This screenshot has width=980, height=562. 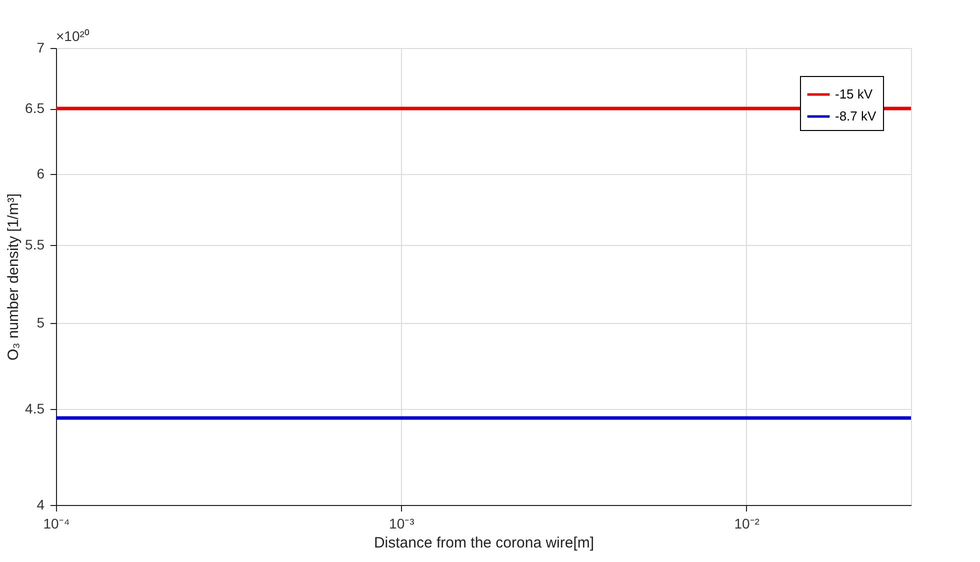 What do you see at coordinates (35, 244) in the screenshot?
I see `y-tick-label: 5.5` at bounding box center [35, 244].